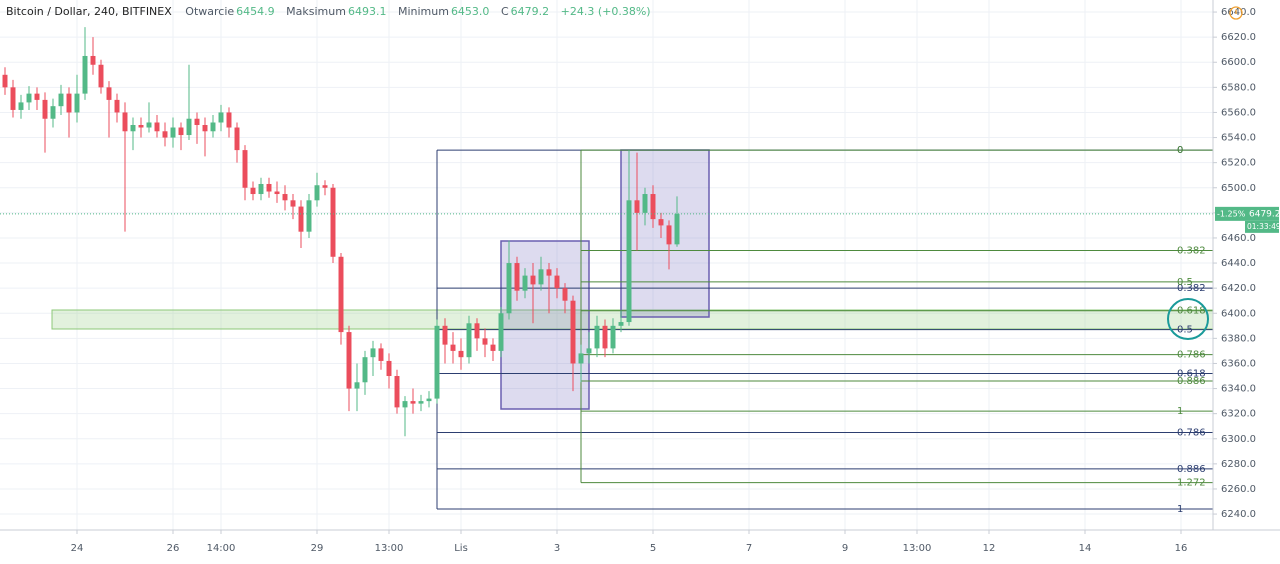  What do you see at coordinates (605, 11) in the screenshot?
I see `change-value: +24.3 (+0.38%)` at bounding box center [605, 11].